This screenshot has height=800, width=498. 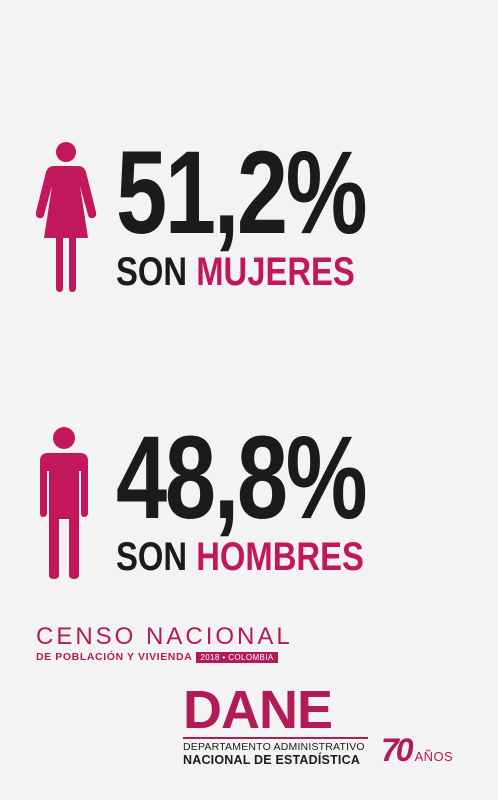 What do you see at coordinates (258, 710) in the screenshot?
I see `dane-wordmark: DANE` at bounding box center [258, 710].